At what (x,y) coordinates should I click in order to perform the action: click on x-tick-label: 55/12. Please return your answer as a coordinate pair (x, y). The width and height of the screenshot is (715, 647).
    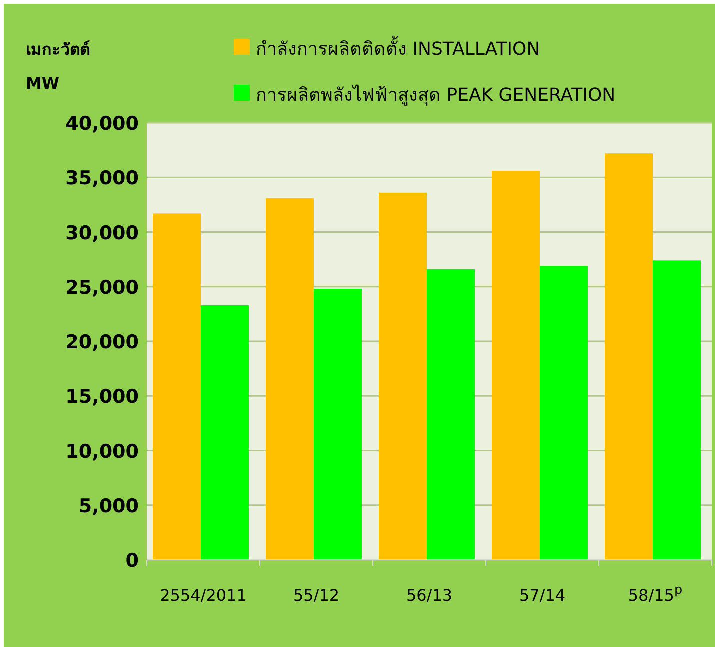
    Looking at the image, I should click on (316, 595).